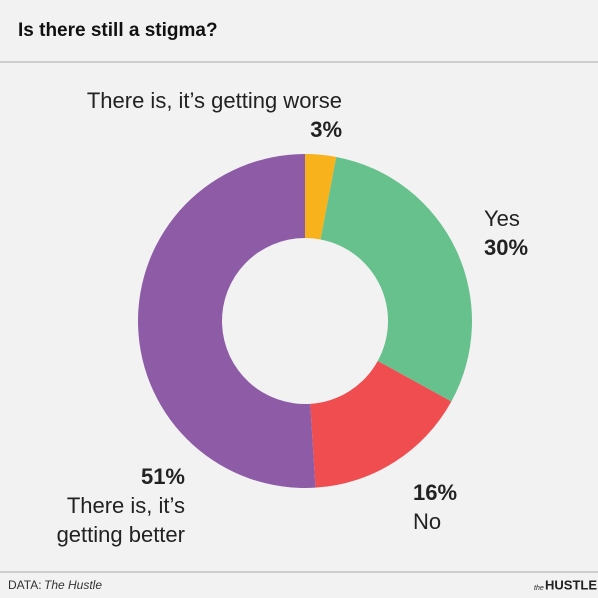 The height and width of the screenshot is (598, 598). I want to click on value-label: 3%, so click(326, 129).